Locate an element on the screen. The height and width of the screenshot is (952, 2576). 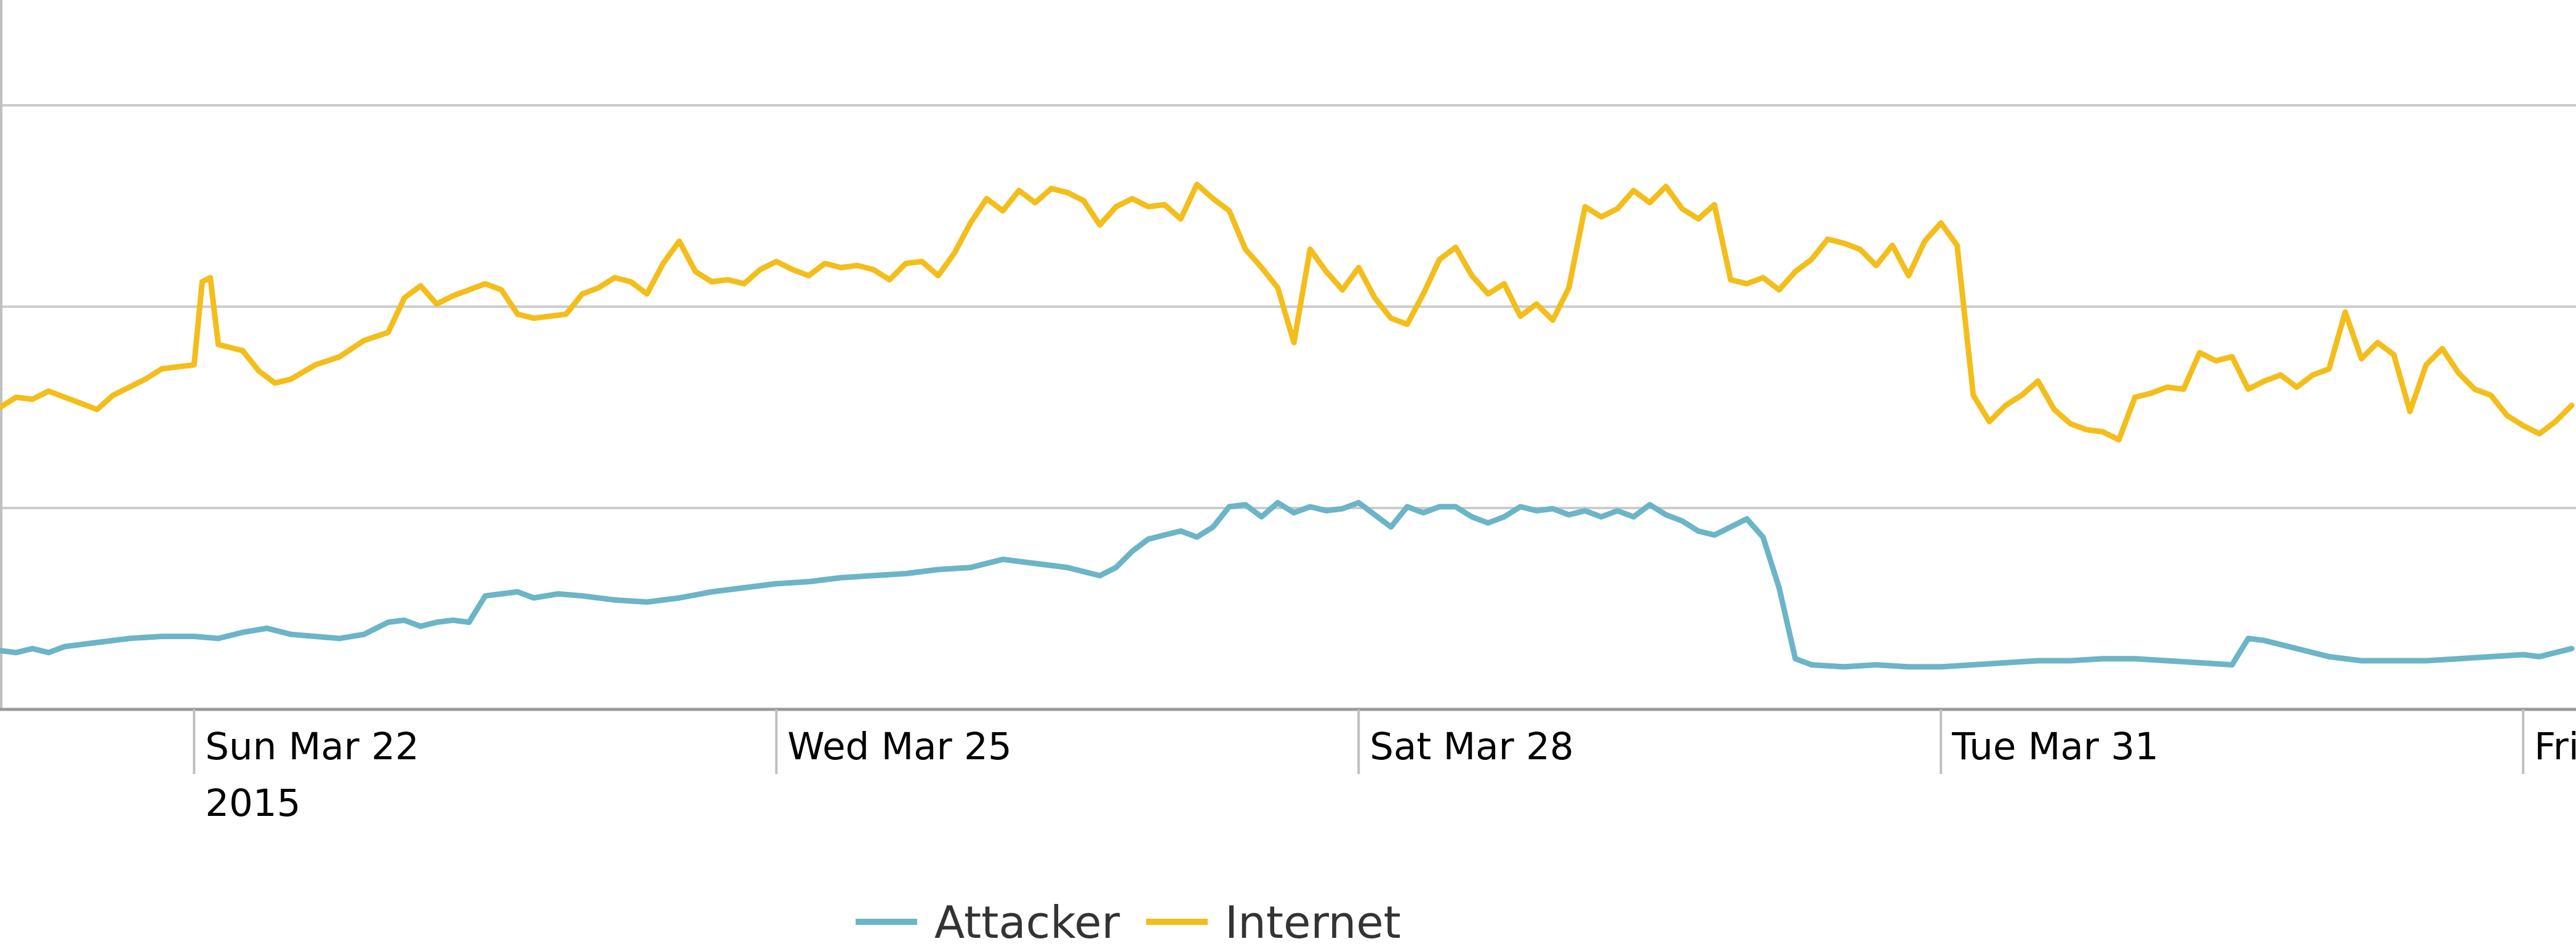
legend: Attacker Internet is located at coordinates (1128, 922).